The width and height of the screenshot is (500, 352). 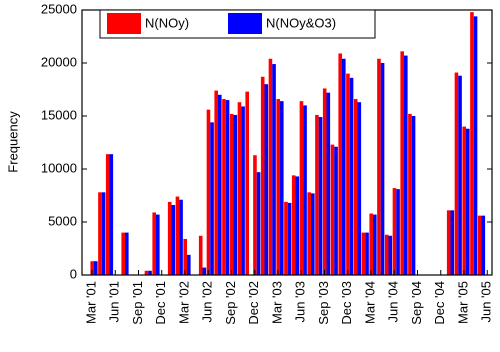 What do you see at coordinates (59, 114) in the screenshot?
I see `y-tick-label: 15000` at bounding box center [59, 114].